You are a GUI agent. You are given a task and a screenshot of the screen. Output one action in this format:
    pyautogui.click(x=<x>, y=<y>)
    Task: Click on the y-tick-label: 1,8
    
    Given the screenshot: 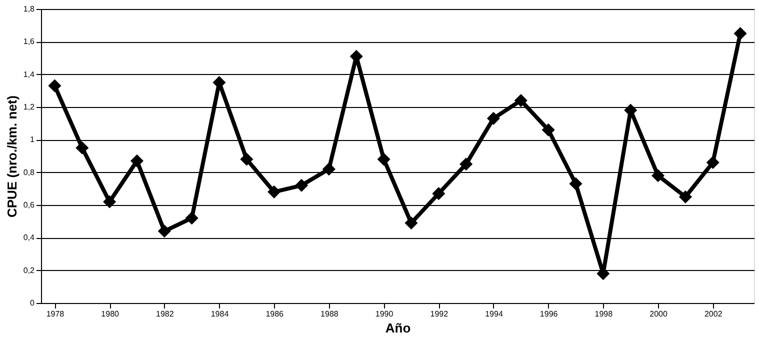 What is the action you would take?
    pyautogui.click(x=29, y=9)
    